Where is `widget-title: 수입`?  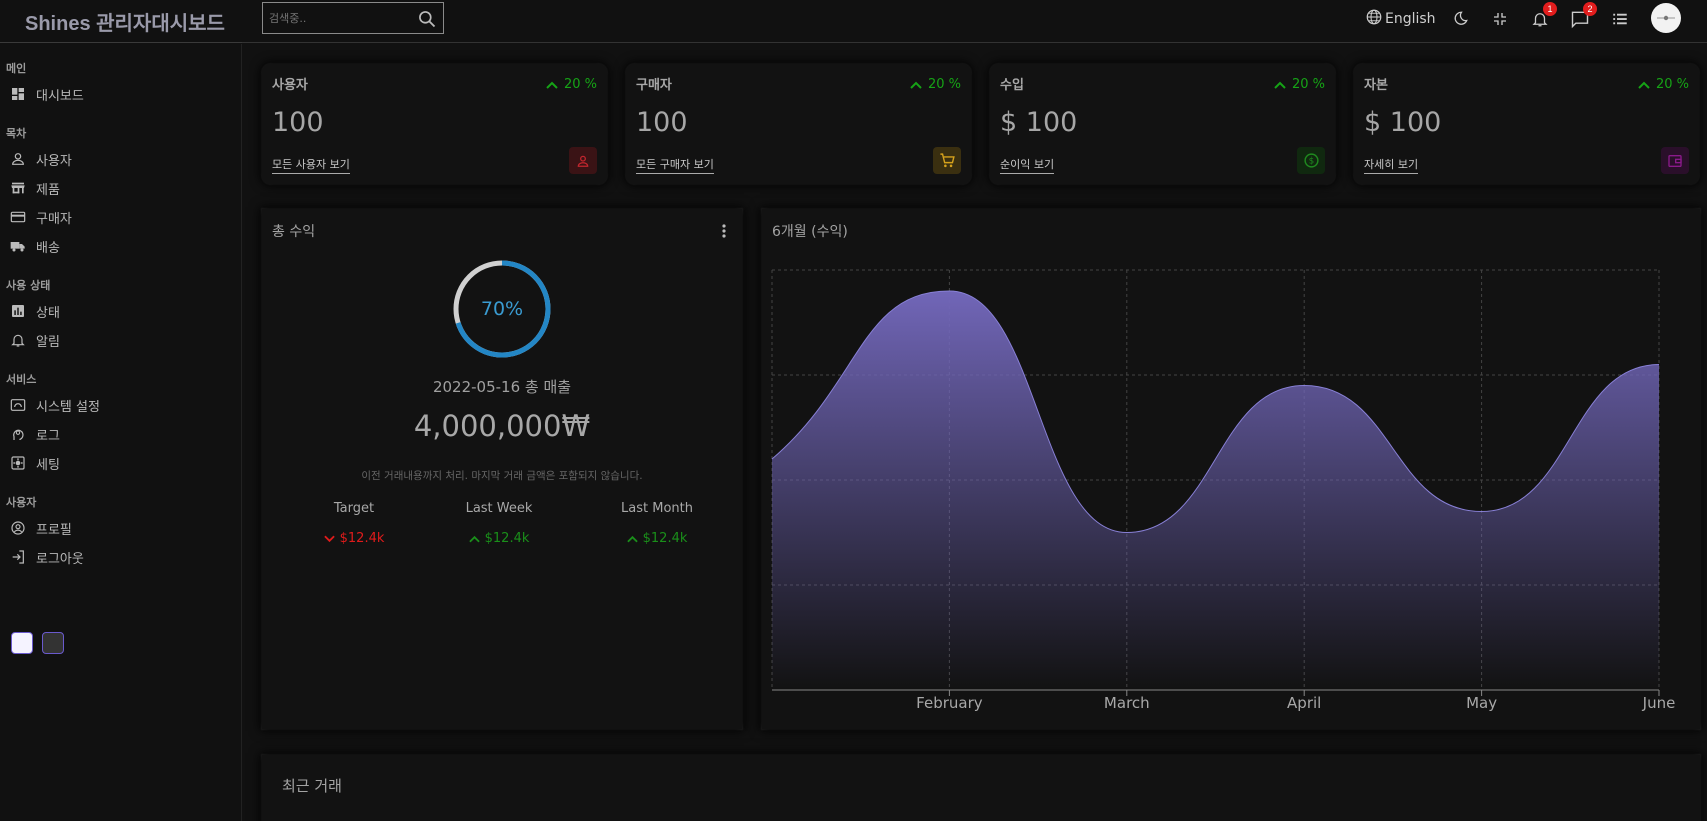
widget-title: 수입 is located at coordinates (1012, 85).